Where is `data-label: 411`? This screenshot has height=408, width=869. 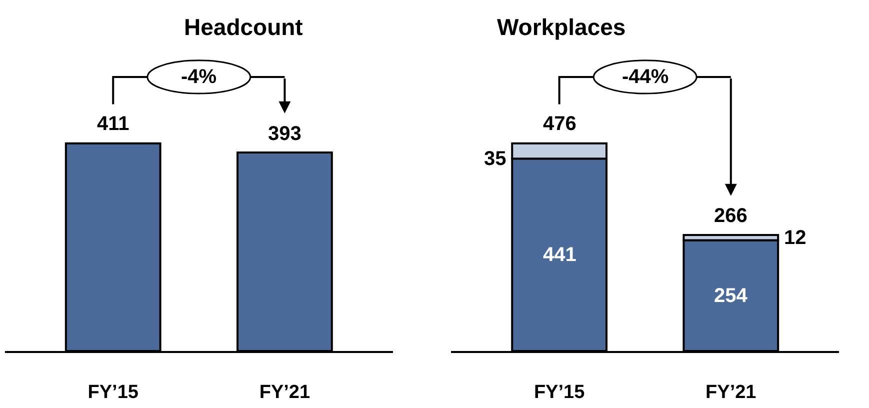 data-label: 411 is located at coordinates (113, 124).